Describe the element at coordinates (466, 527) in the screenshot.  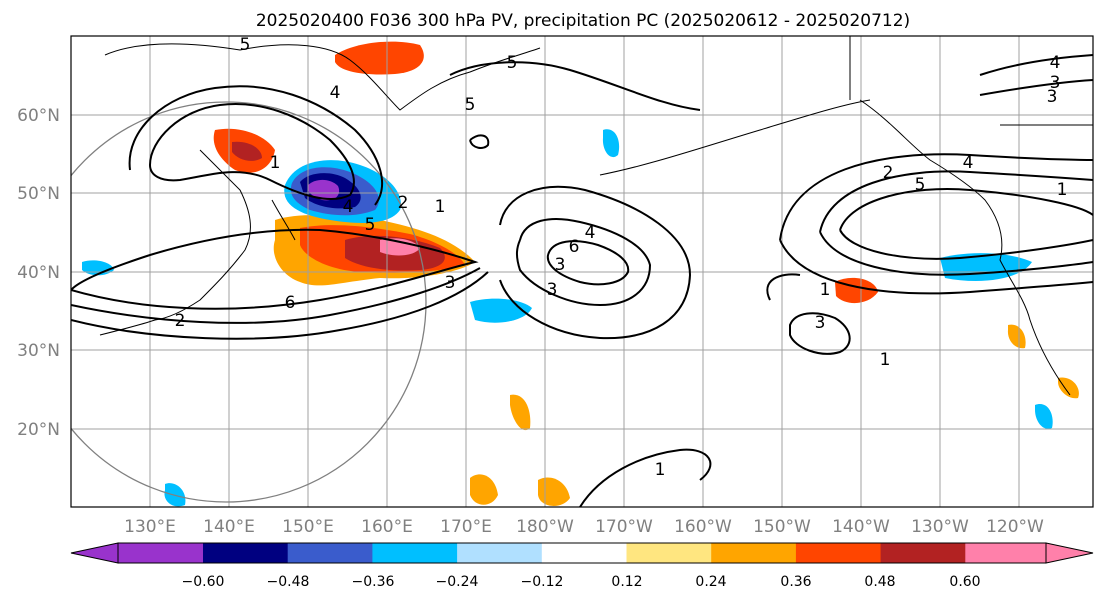
I see `lon-tick-label: 170°E` at that location.